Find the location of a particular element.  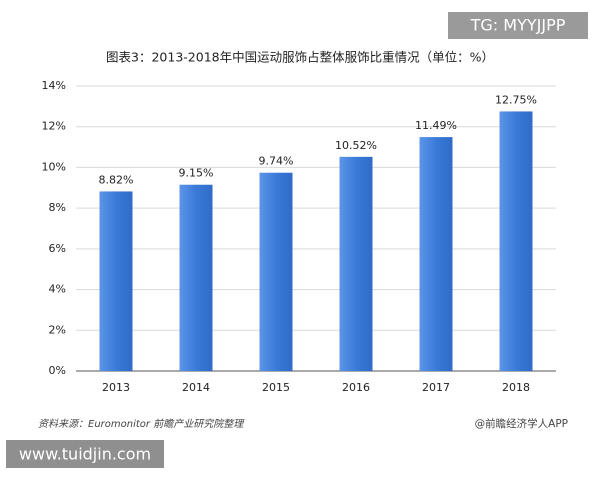

y-tick-label: 6% is located at coordinates (57, 248).